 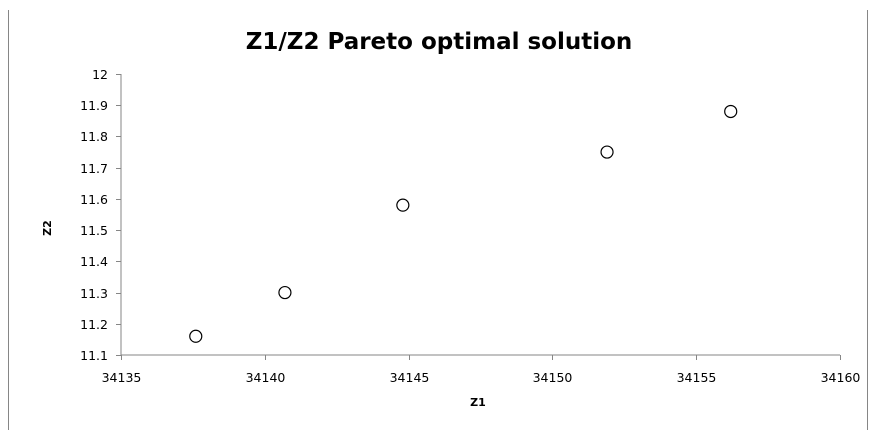 What do you see at coordinates (94, 261) in the screenshot?
I see `y-tick-label: 11.4` at bounding box center [94, 261].